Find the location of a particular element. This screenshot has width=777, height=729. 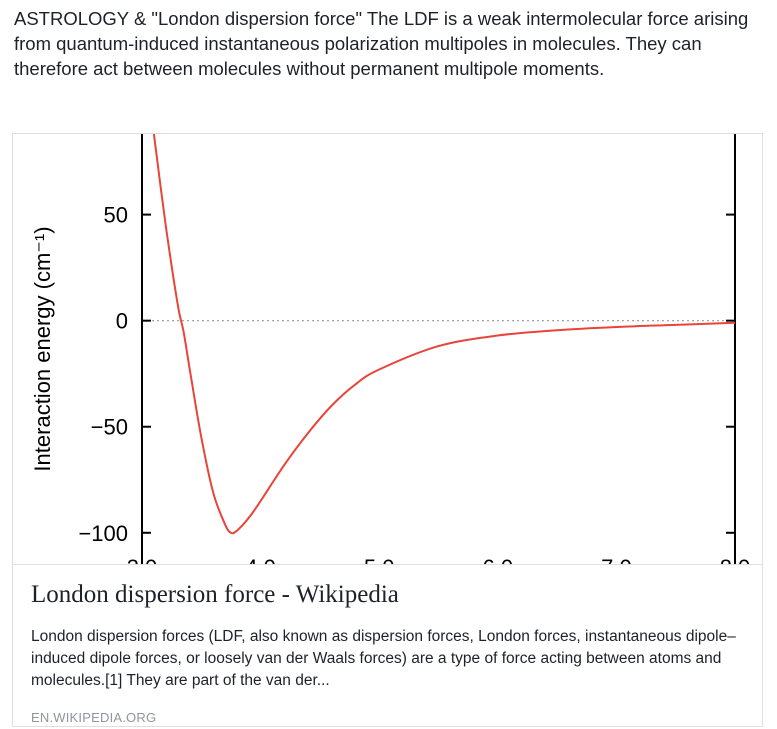

x-tick-label: 3.0 is located at coordinates (142, 559).